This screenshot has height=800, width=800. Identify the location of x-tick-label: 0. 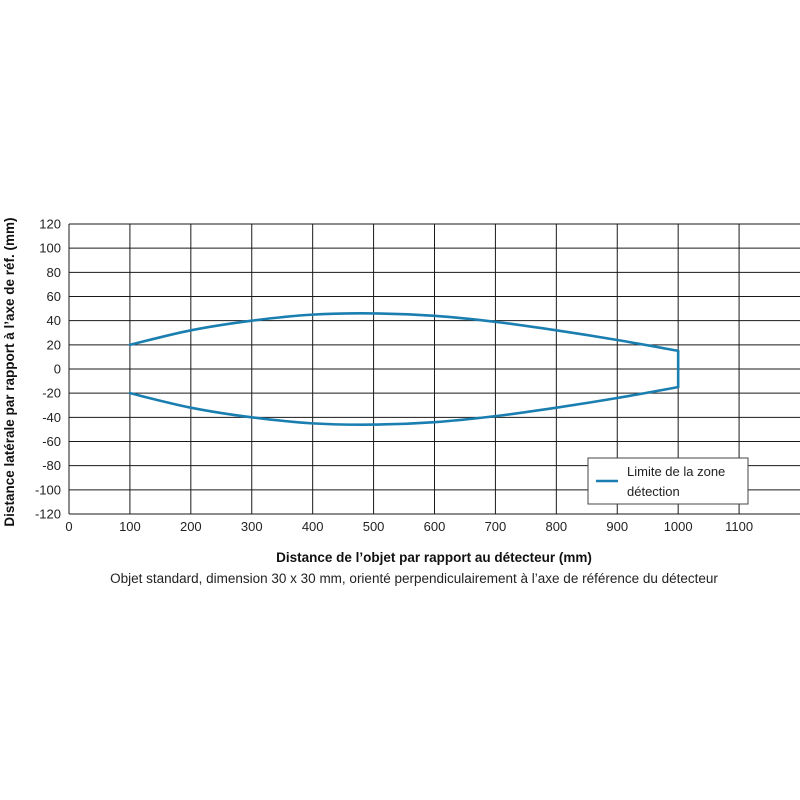
(68, 526).